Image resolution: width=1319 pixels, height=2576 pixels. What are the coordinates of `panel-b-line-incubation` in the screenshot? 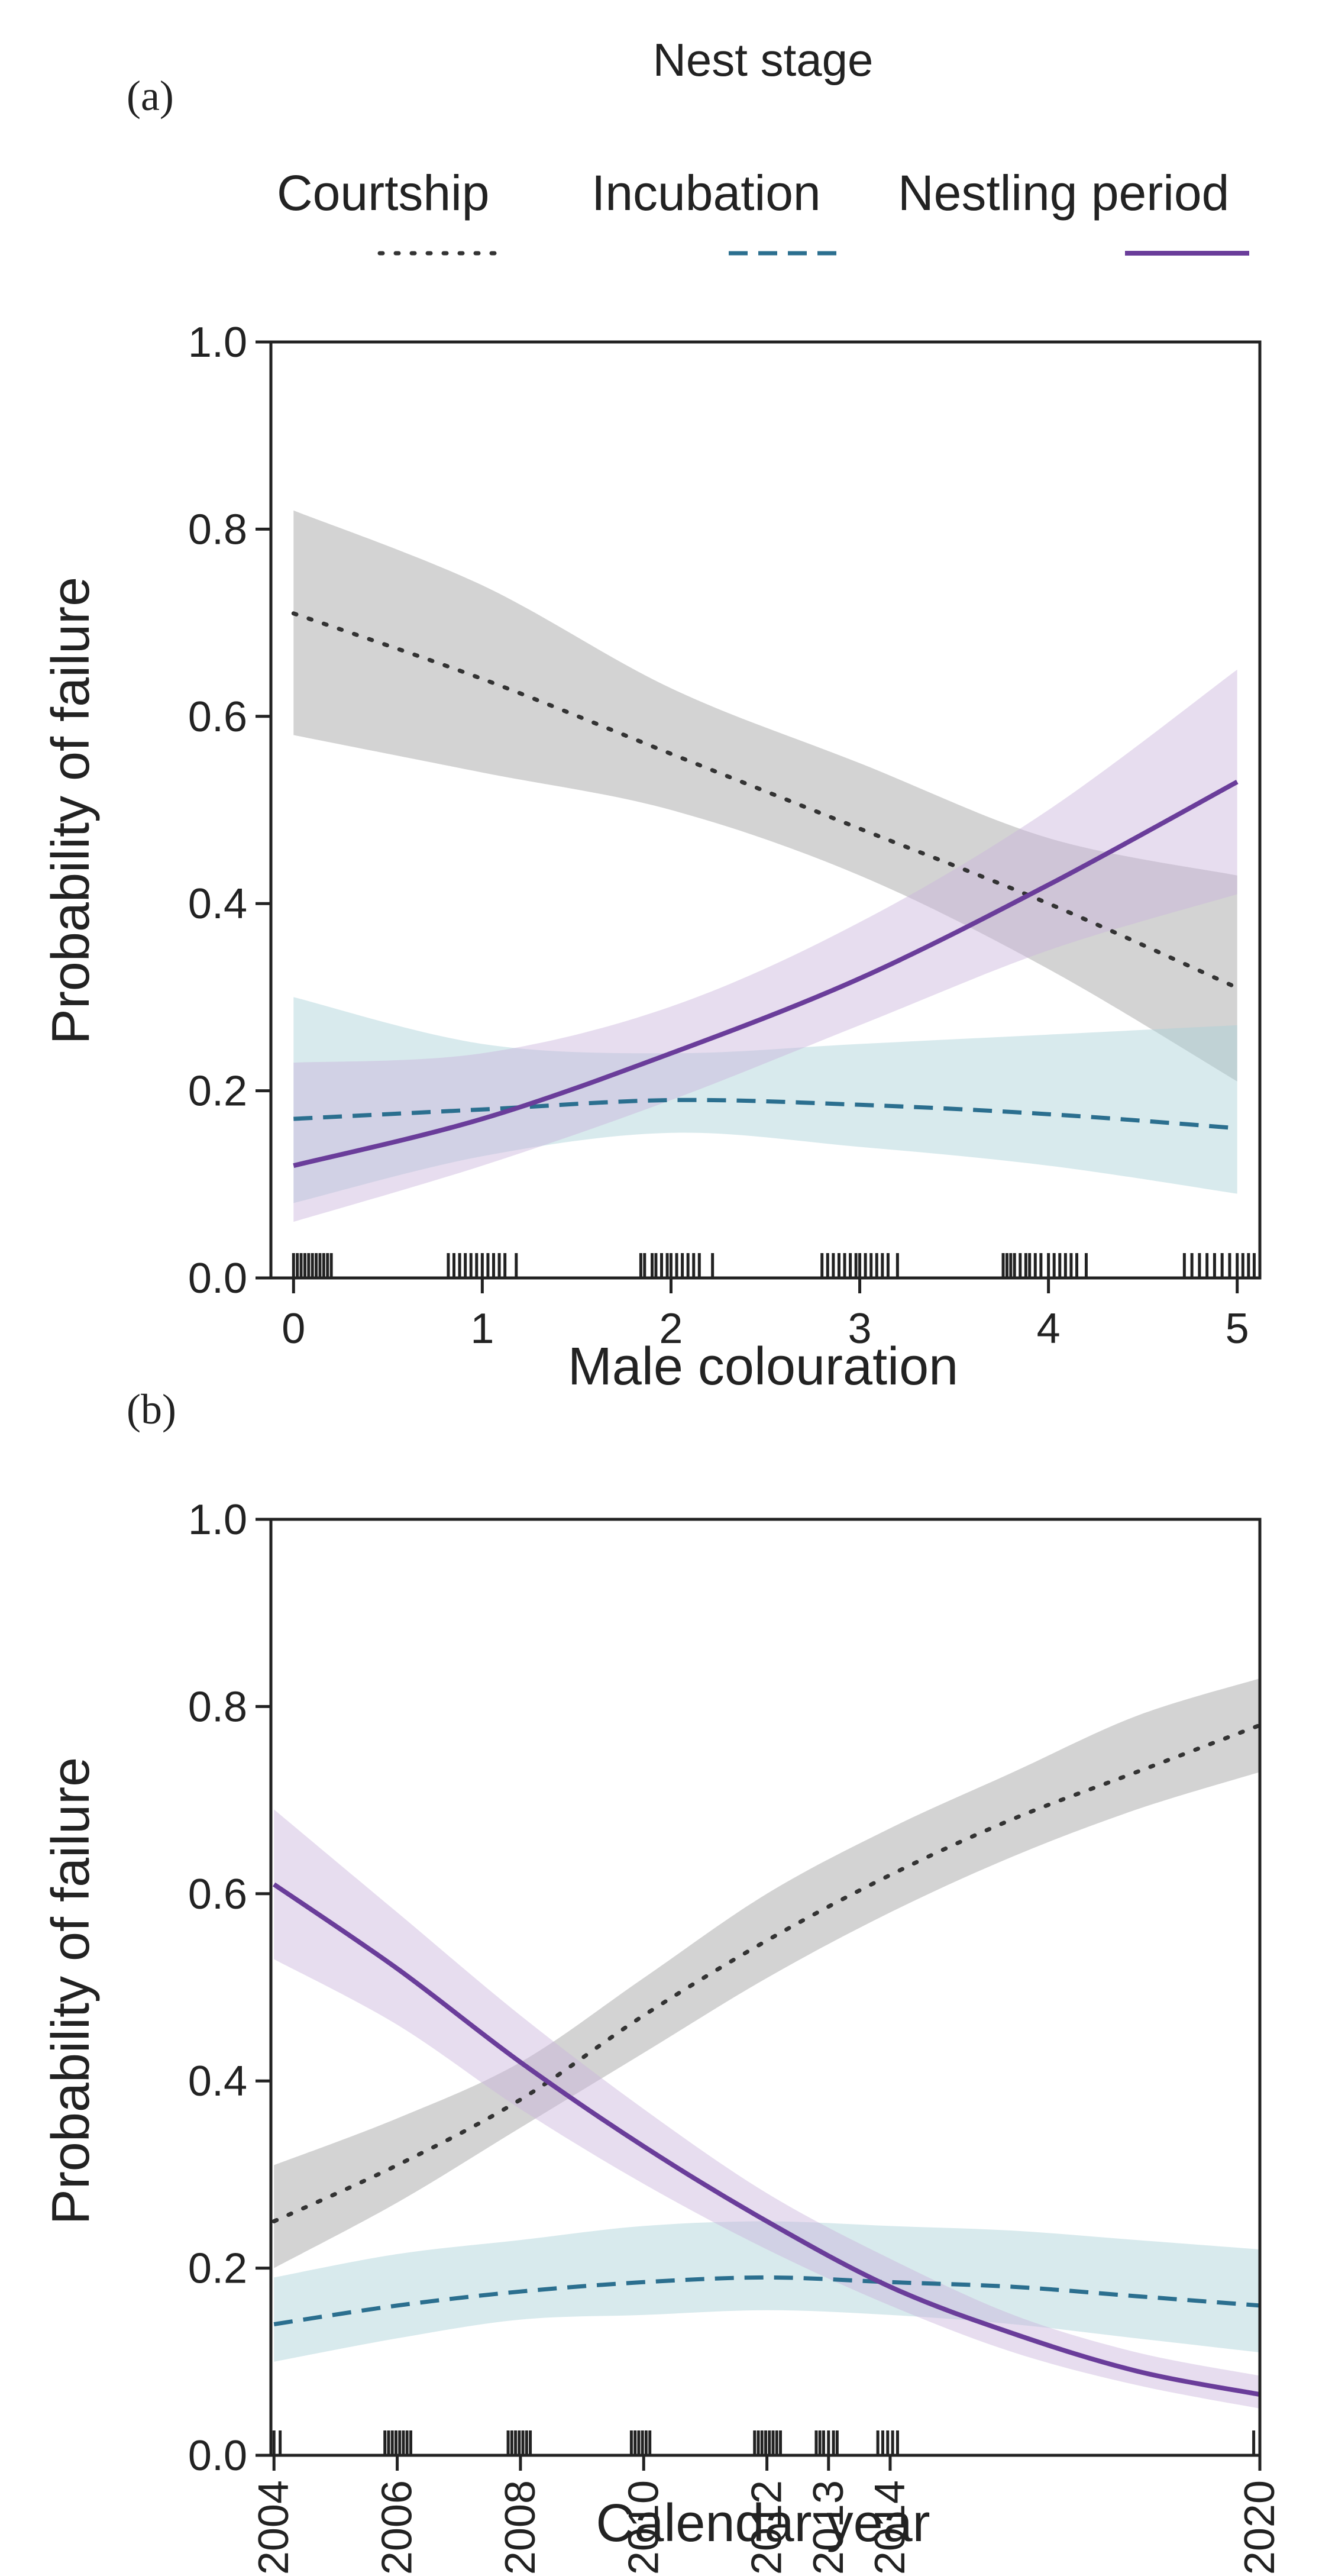 It's located at (766, 2300).